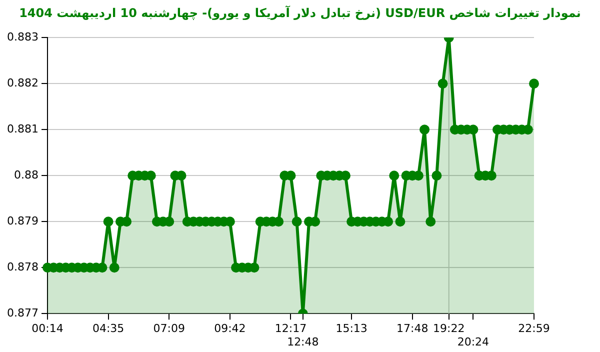 This screenshot has height=352, width=600. Describe the element at coordinates (48, 329) in the screenshot. I see `x-tick-label: 00:14` at that location.